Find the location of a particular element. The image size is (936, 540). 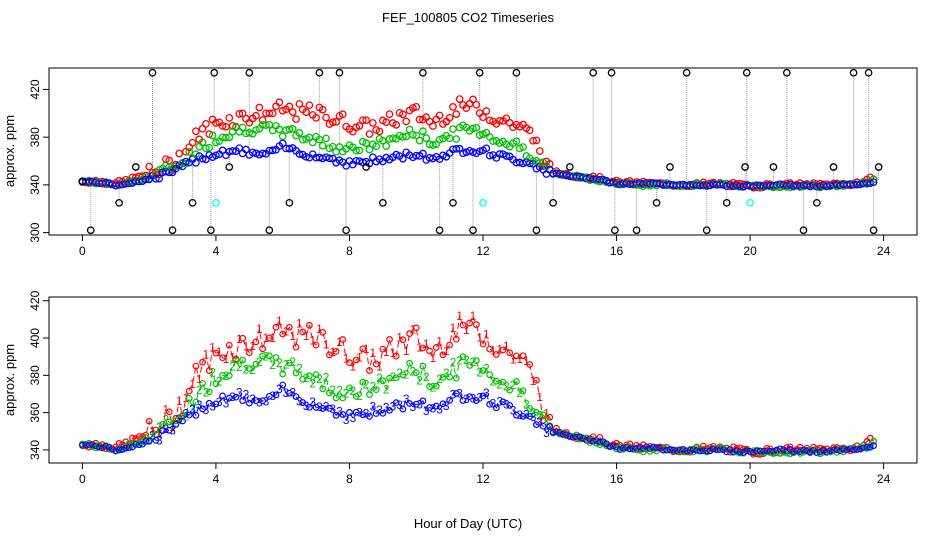

bottom-y-axis-label: approx. ppm is located at coordinates (9, 380).